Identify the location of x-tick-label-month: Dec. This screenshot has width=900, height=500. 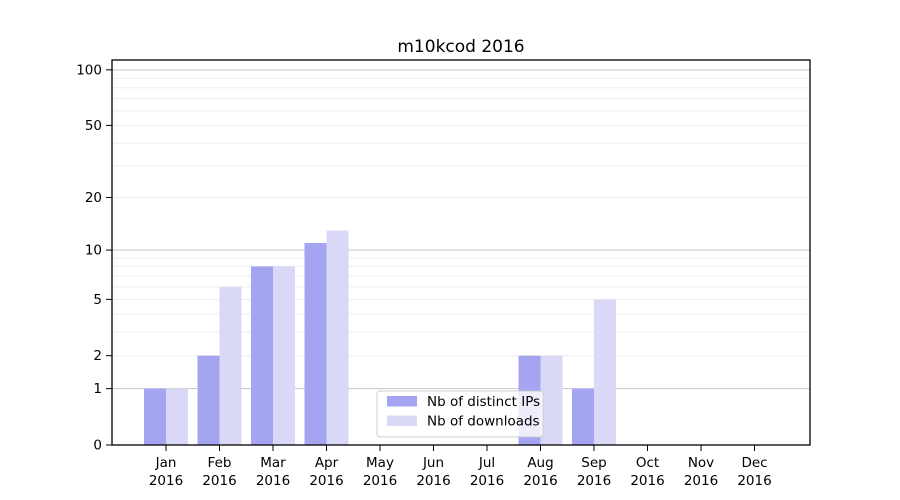
(754, 463).